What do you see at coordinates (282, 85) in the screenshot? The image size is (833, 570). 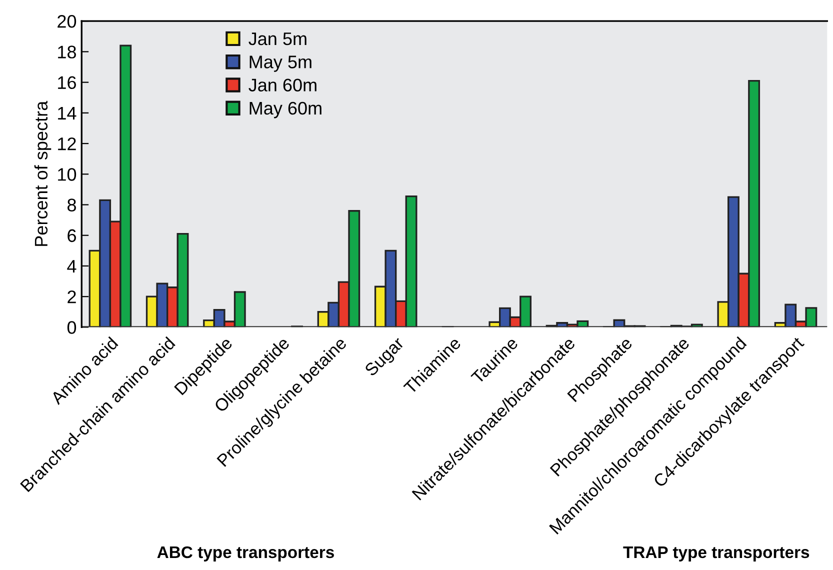 I see `legend-label: Jan 60m` at bounding box center [282, 85].